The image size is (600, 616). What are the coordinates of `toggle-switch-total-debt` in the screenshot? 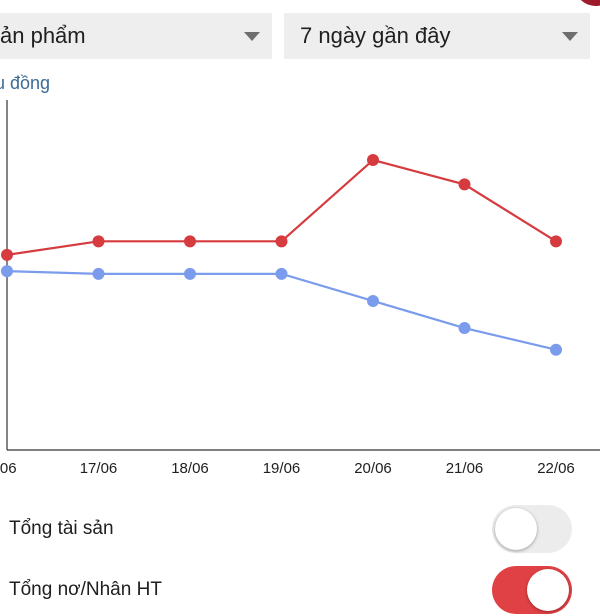 It's located at (532, 590).